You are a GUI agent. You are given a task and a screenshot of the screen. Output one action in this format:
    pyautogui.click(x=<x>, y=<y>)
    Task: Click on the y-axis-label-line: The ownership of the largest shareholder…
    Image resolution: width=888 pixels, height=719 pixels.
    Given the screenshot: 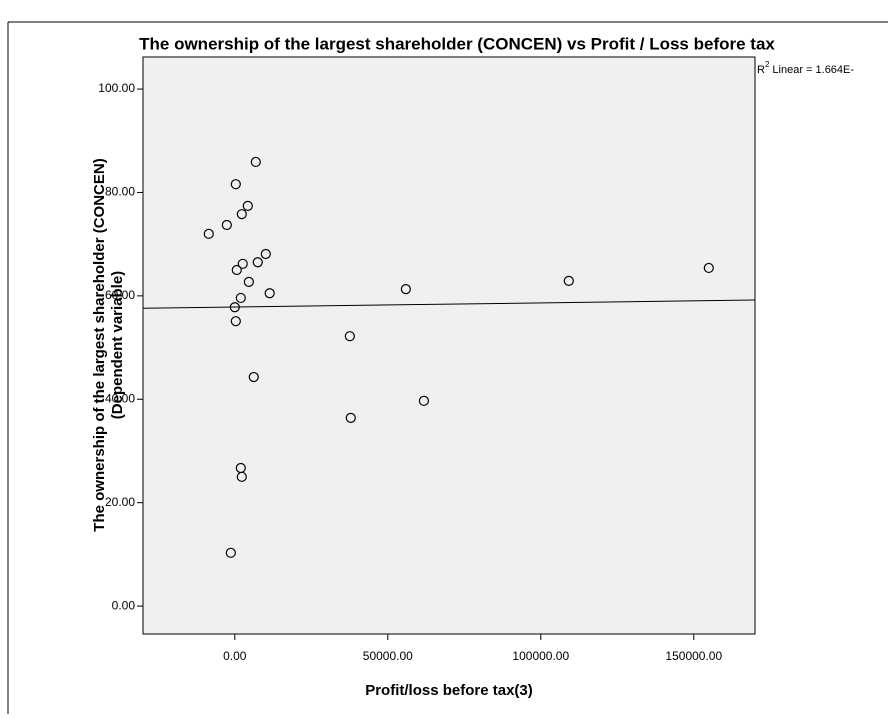 What is the action you would take?
    pyautogui.click(x=99, y=344)
    